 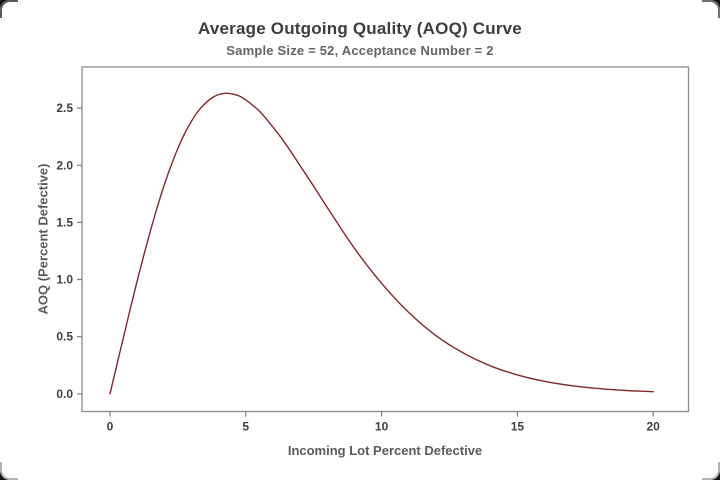 I want to click on x-tick-label: 0, so click(x=110, y=427).